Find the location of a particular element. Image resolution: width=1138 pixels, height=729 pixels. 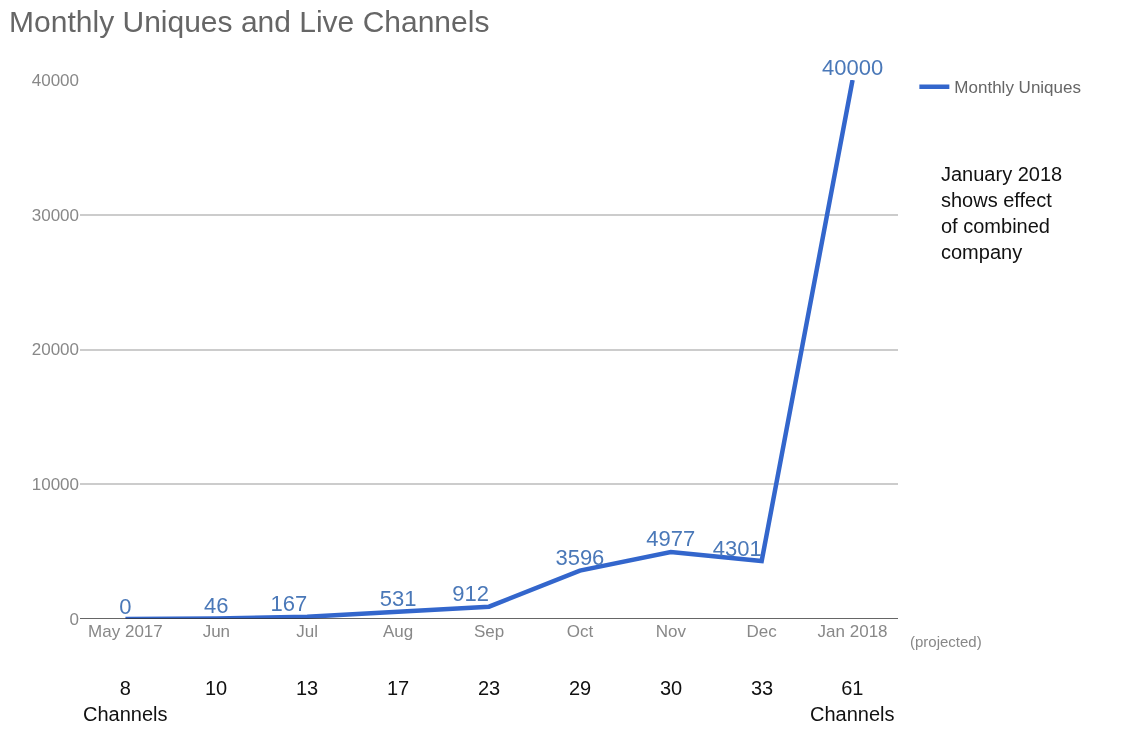

text: 61 Channels is located at coordinates (852, 701).